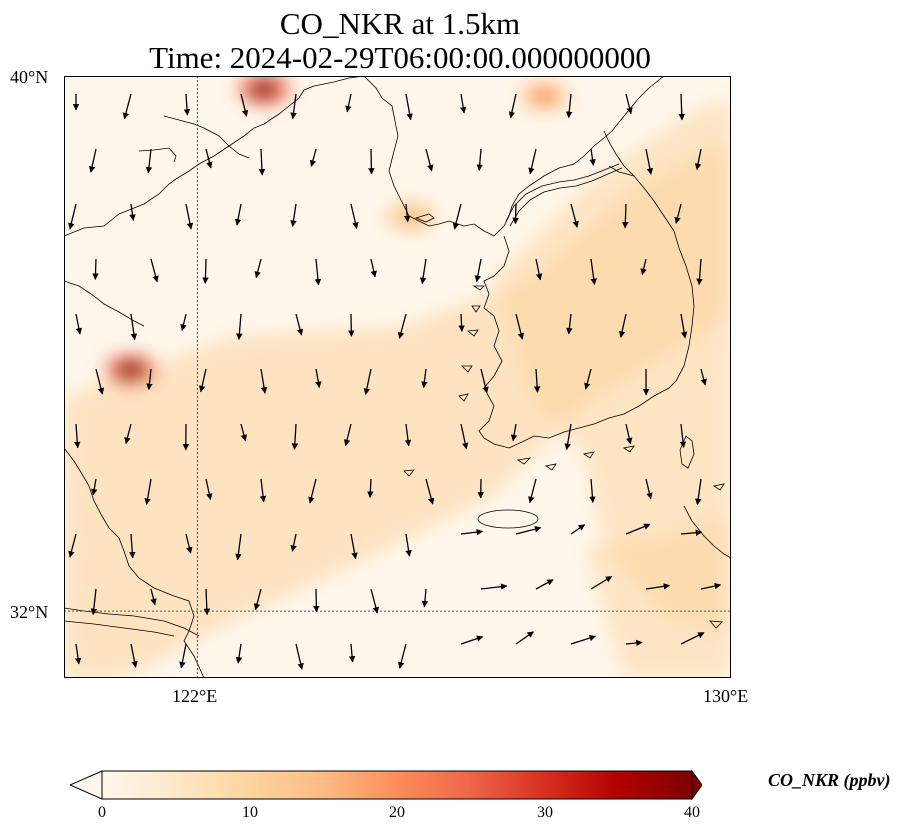 The height and width of the screenshot is (836, 920). What do you see at coordinates (692, 812) in the screenshot?
I see `colorbar-tick-40: 40` at bounding box center [692, 812].